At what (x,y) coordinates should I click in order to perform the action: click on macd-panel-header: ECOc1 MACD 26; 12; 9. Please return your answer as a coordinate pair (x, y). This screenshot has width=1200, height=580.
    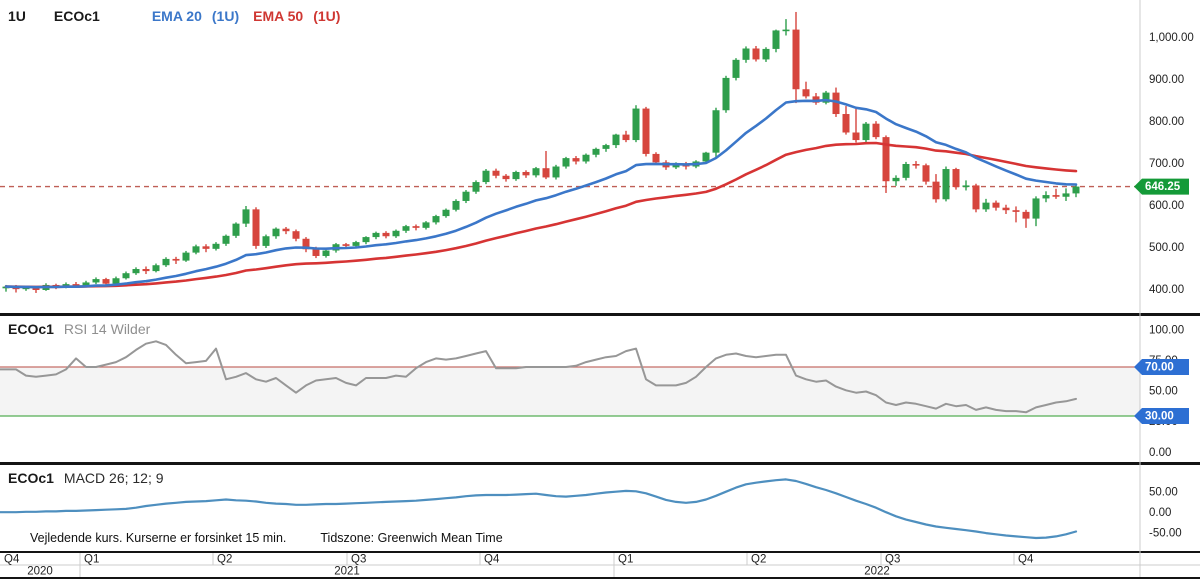
    Looking at the image, I should click on (86, 478).